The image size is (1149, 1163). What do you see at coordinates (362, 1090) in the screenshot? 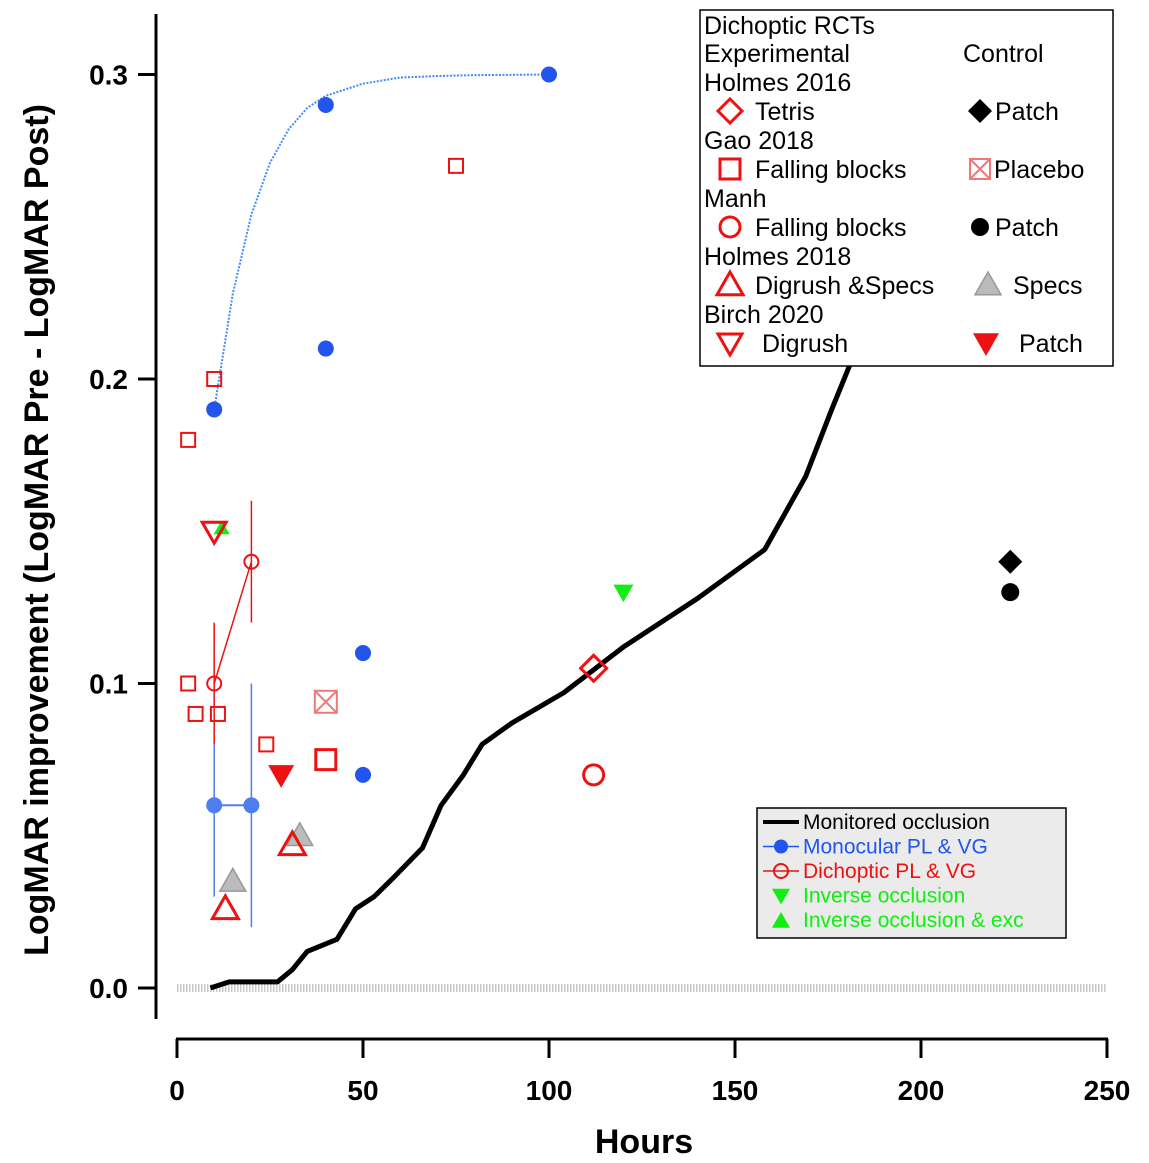
I see `x-tick-label-1: 50` at bounding box center [362, 1090].